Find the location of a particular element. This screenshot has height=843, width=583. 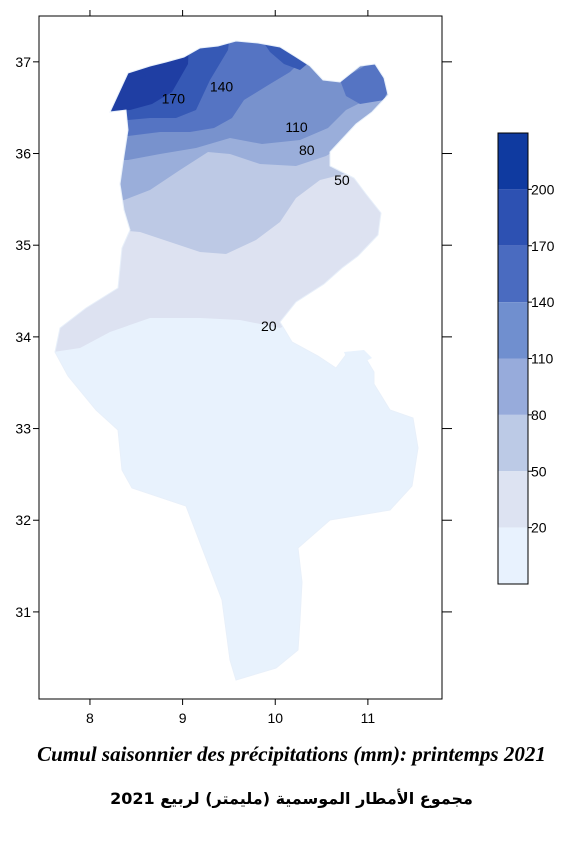

island-kerkennah is located at coordinates (358, 234).